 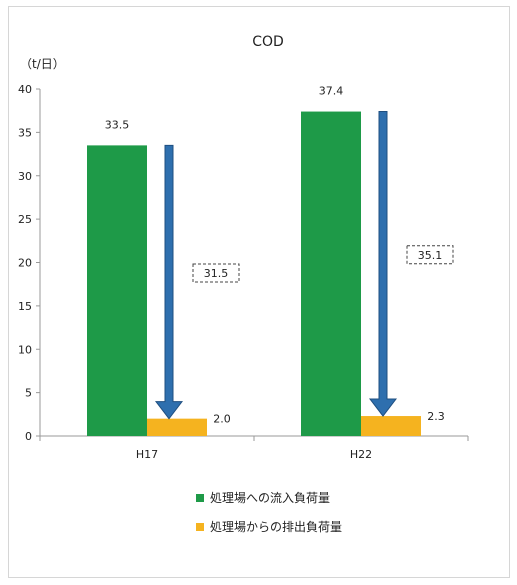 I want to click on y-tick-label: 40, so click(x=25, y=89).